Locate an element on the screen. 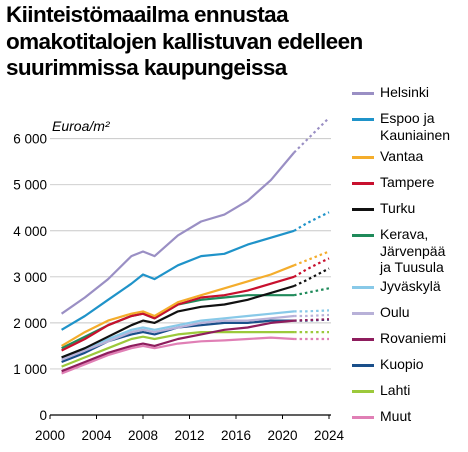 The width and height of the screenshot is (468, 452). legend-item: Tampere is located at coordinates (410, 196).